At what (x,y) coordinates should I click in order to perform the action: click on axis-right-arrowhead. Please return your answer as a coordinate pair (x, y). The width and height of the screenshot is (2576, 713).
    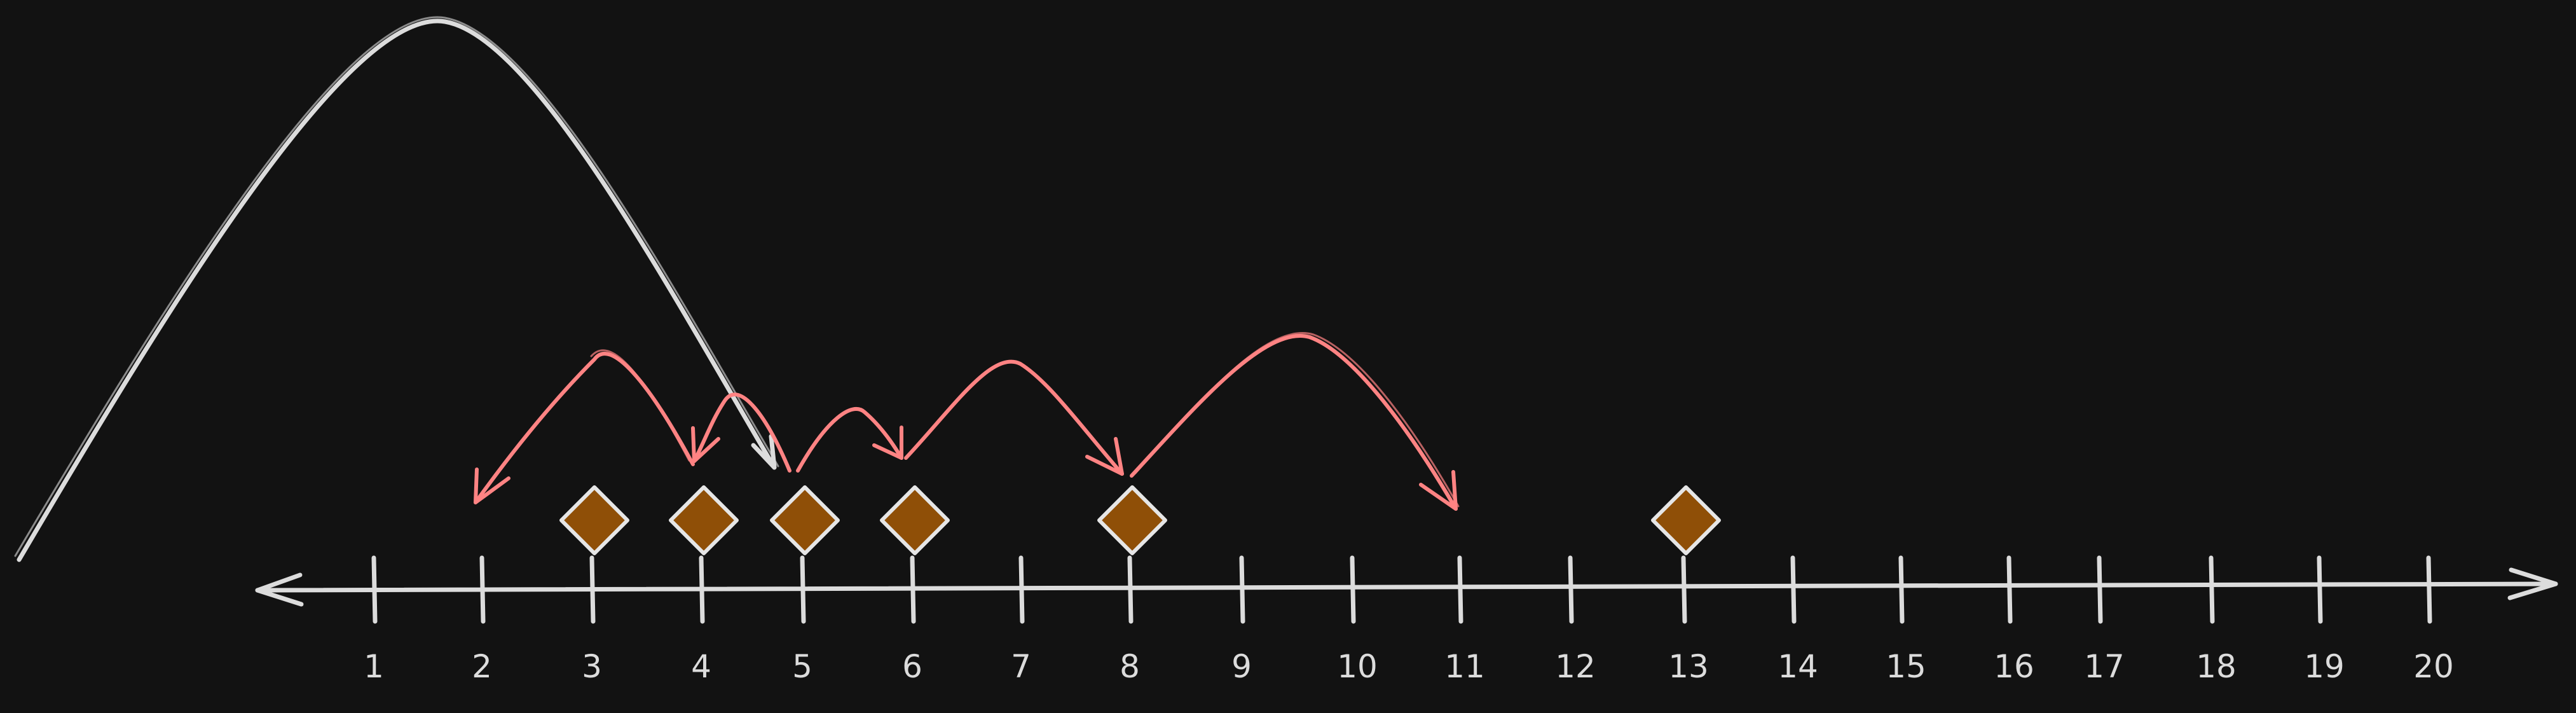
    Looking at the image, I should click on (2532, 583).